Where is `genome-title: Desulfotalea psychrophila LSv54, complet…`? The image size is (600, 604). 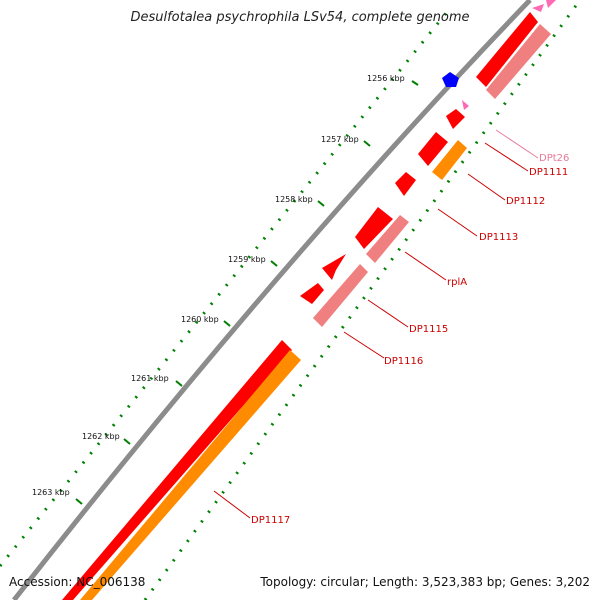
genome-title: Desulfotalea psychrophila LSv54, complet… is located at coordinates (300, 17).